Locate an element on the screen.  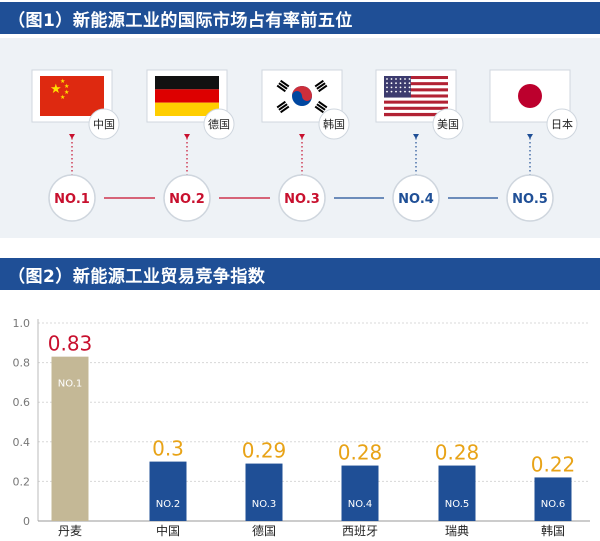
rank-label: NO.2 is located at coordinates (187, 199).